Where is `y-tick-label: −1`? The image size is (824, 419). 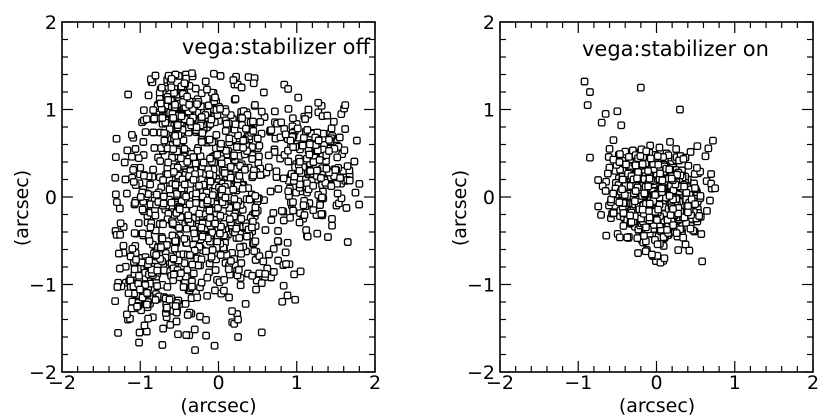 y-tick-label: −1 is located at coordinates (481, 286).